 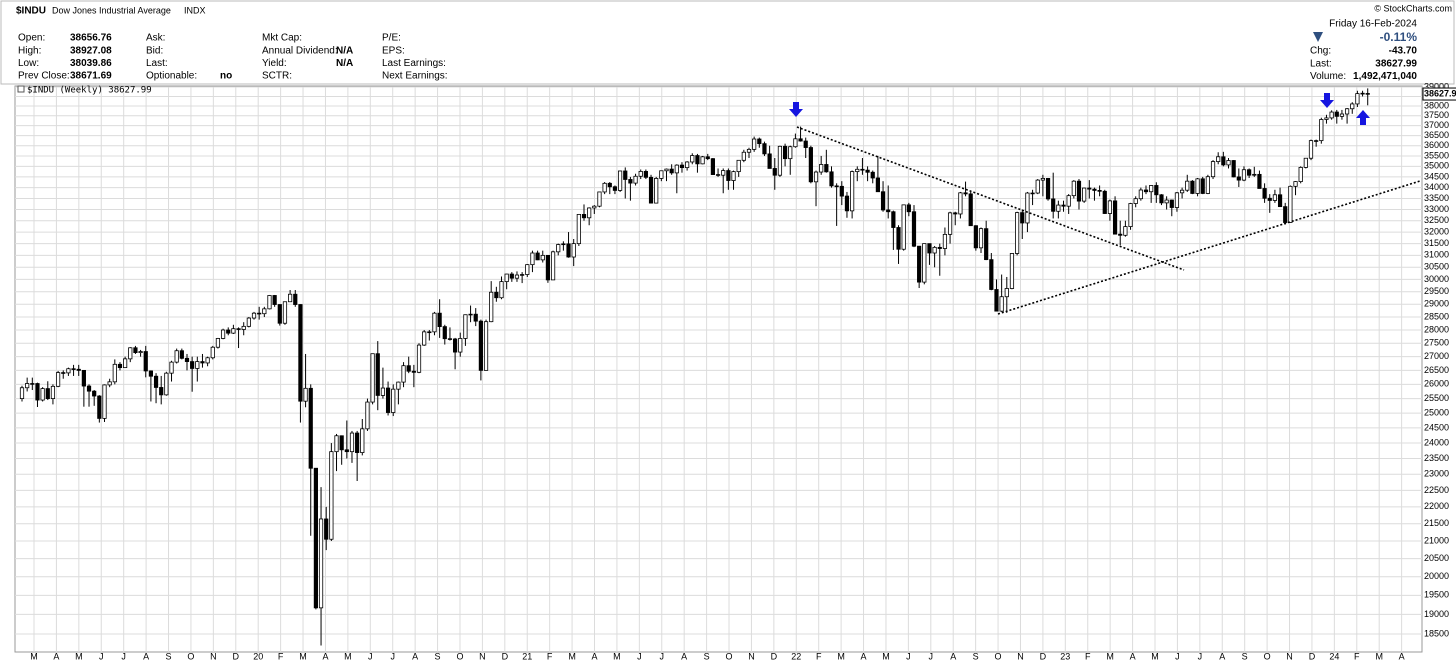 What do you see at coordinates (344, 63) in the screenshot?
I see `field-value: N/A` at bounding box center [344, 63].